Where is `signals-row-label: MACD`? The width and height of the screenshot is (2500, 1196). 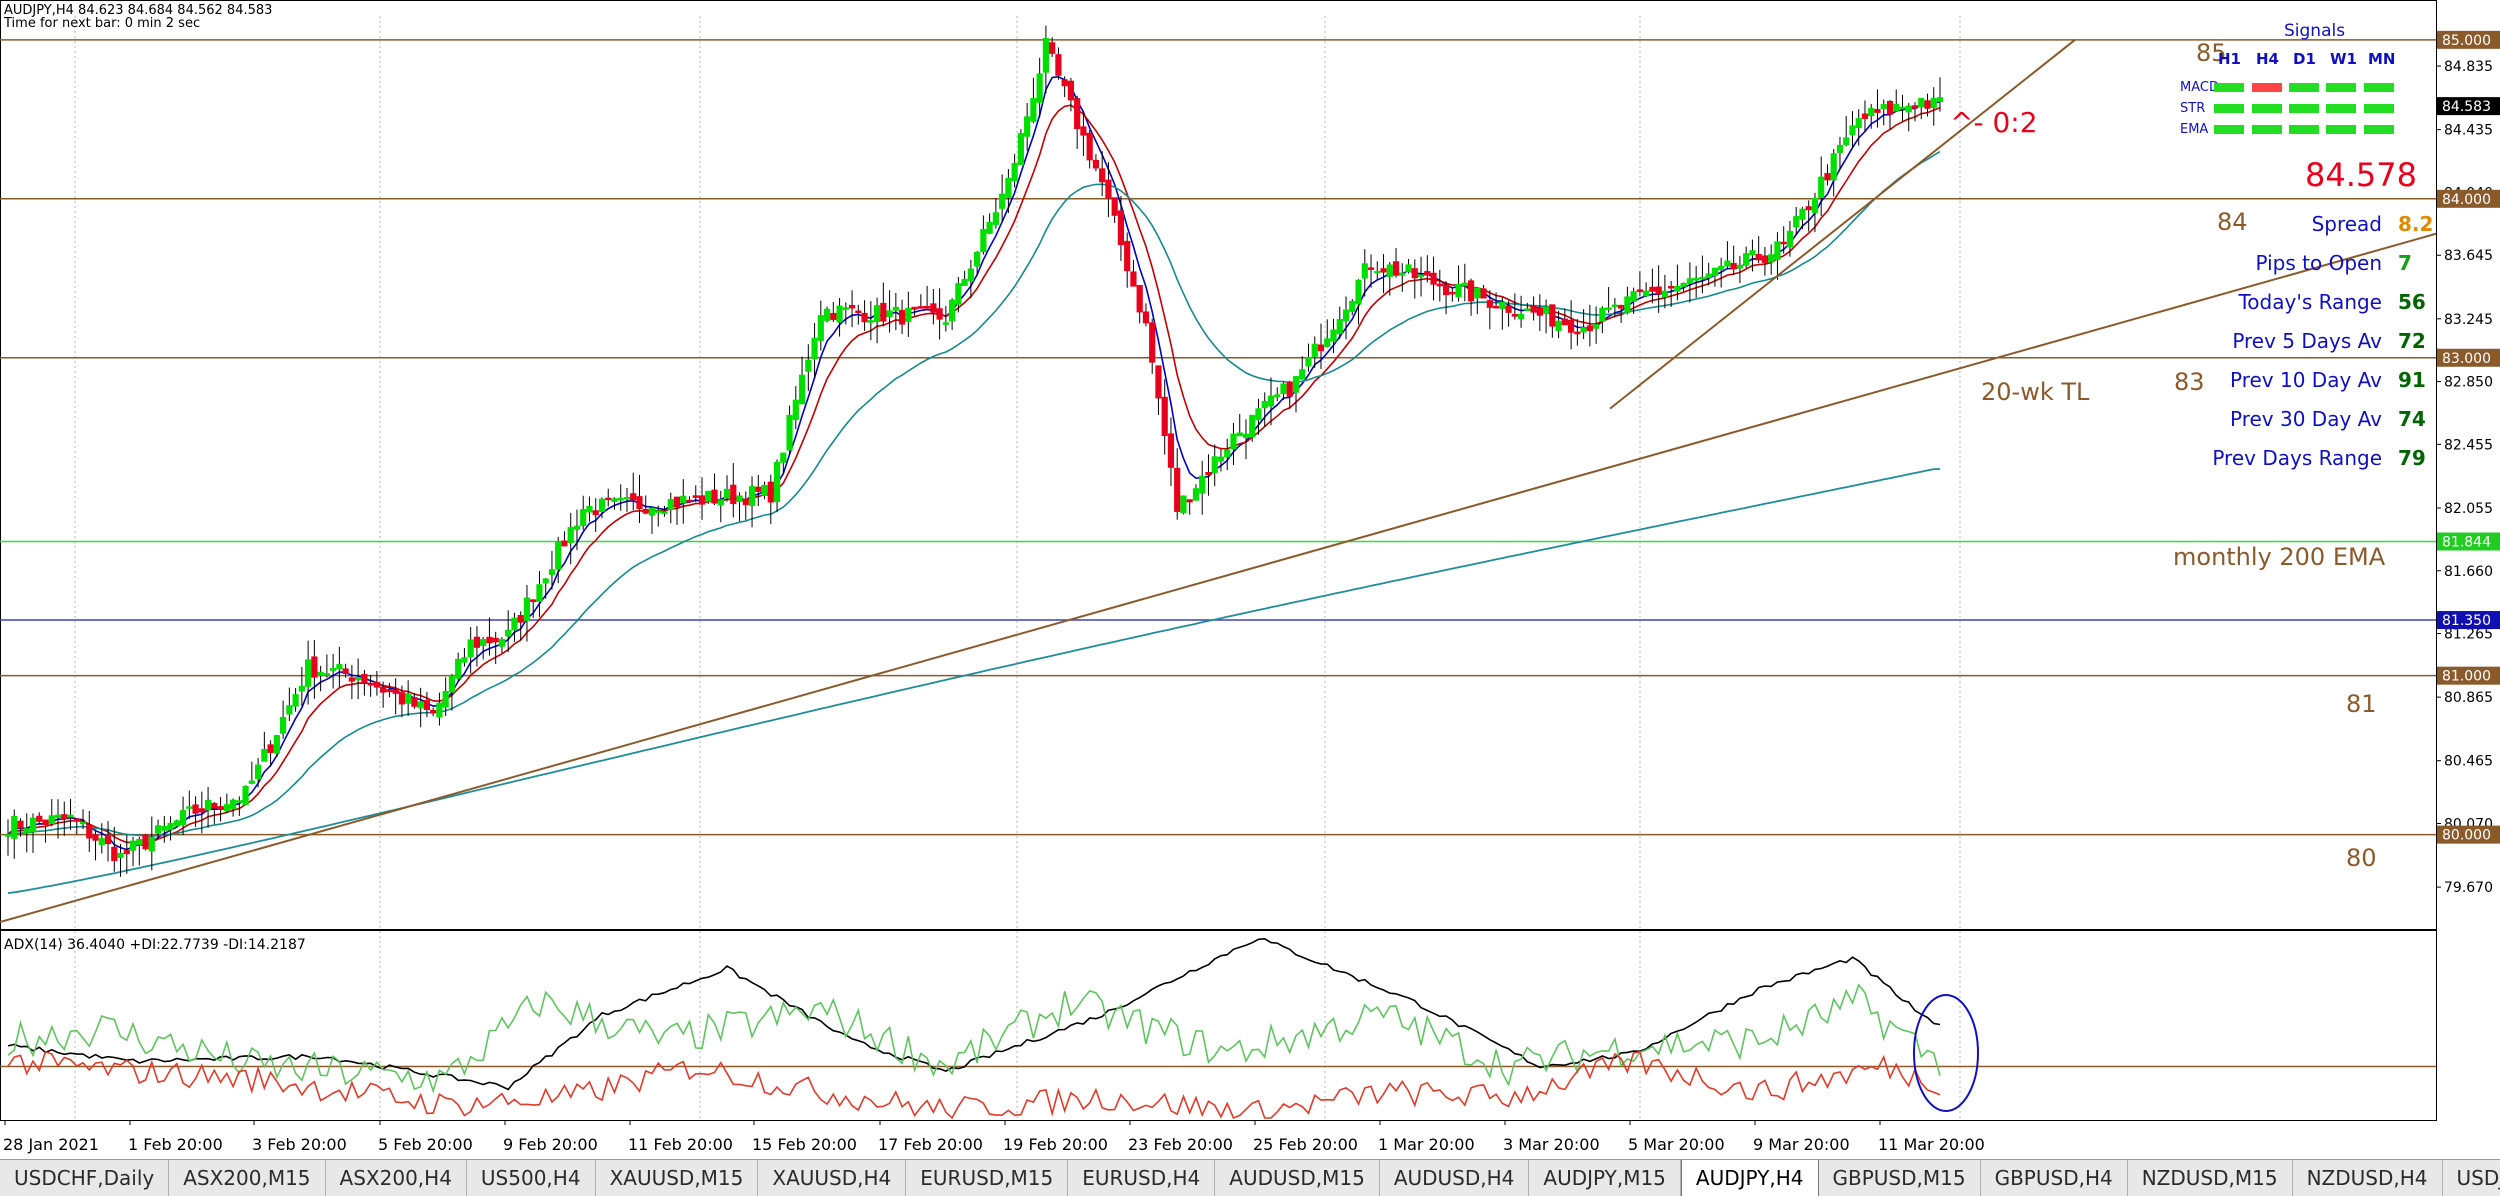
signals-row-label: MACD is located at coordinates (2199, 87).